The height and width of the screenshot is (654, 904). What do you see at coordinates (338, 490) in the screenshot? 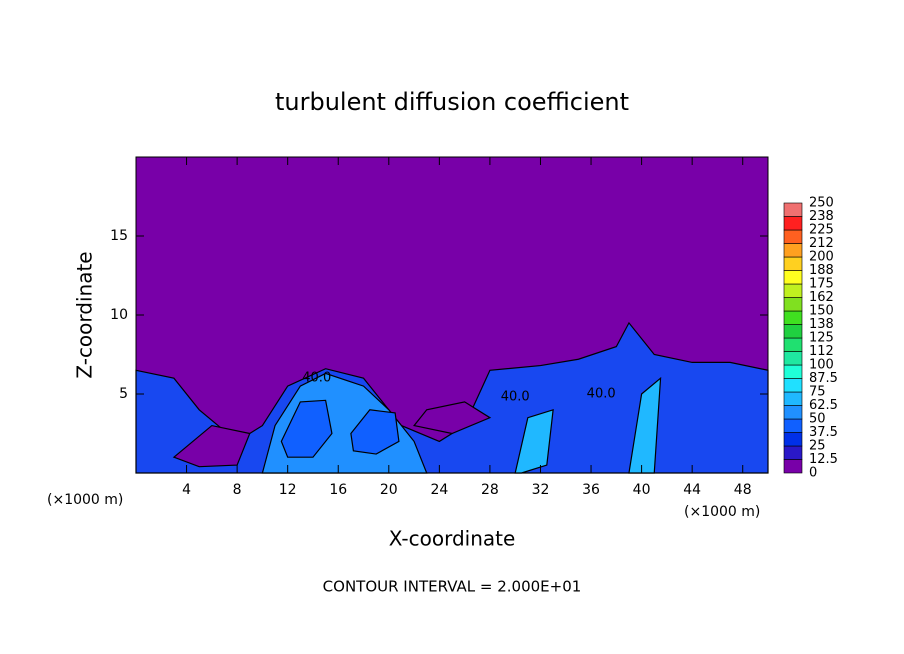
I see `x-tick-label: 16` at bounding box center [338, 490].